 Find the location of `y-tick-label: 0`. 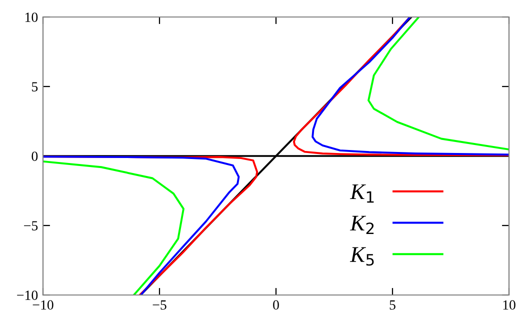

y-tick-label: 0 is located at coordinates (35, 156).